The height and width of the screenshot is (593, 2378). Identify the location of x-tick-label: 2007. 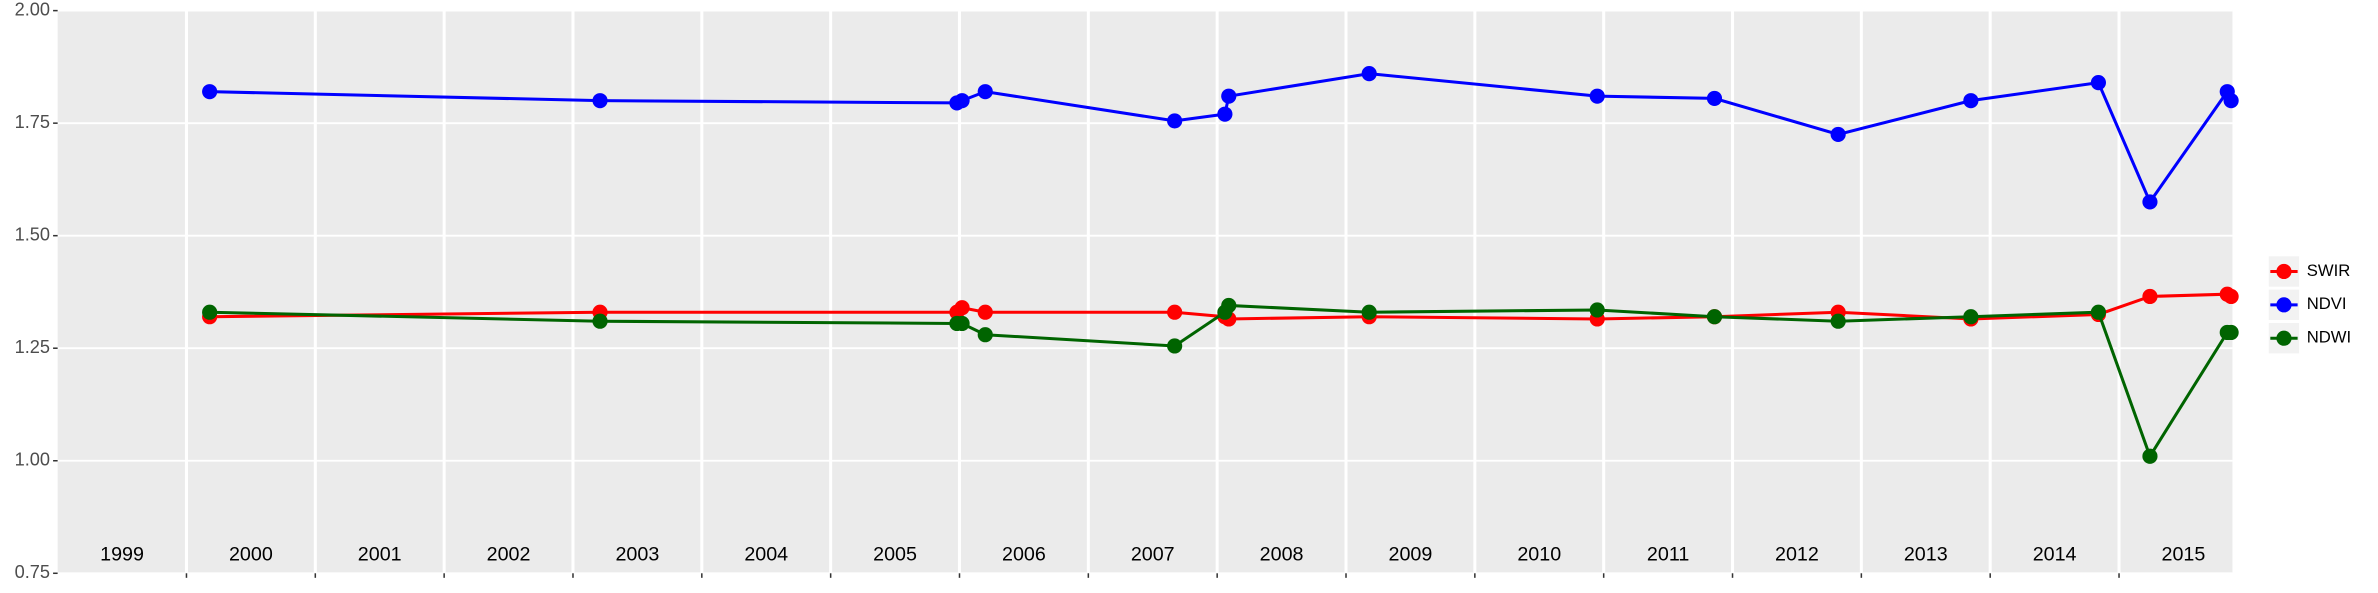
(1153, 554).